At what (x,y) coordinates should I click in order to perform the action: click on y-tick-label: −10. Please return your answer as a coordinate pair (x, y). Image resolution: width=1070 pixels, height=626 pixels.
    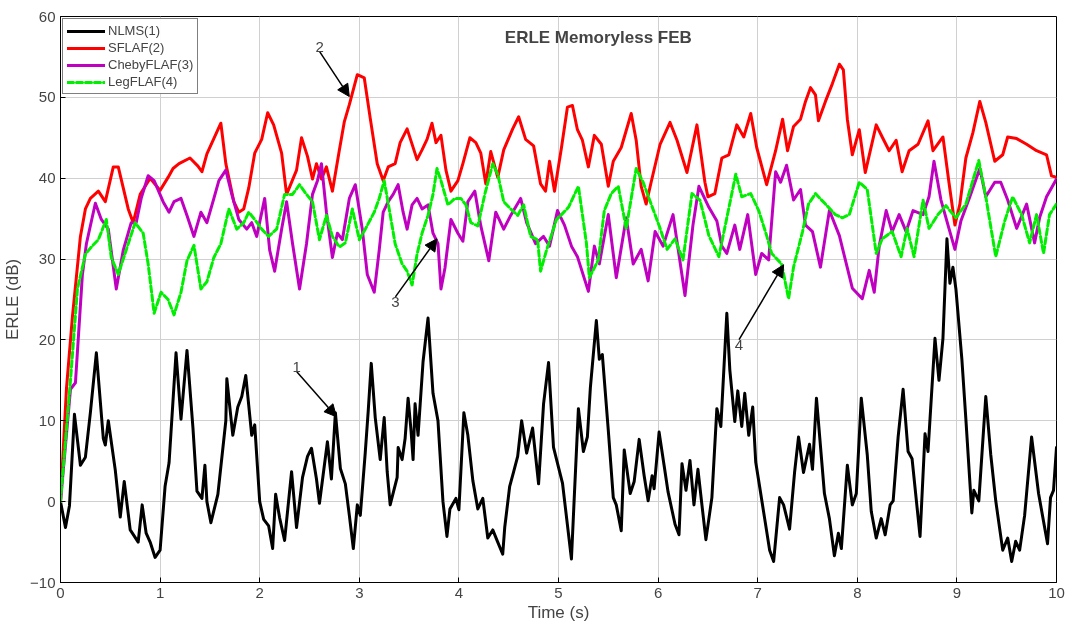
    Looking at the image, I should click on (43, 582).